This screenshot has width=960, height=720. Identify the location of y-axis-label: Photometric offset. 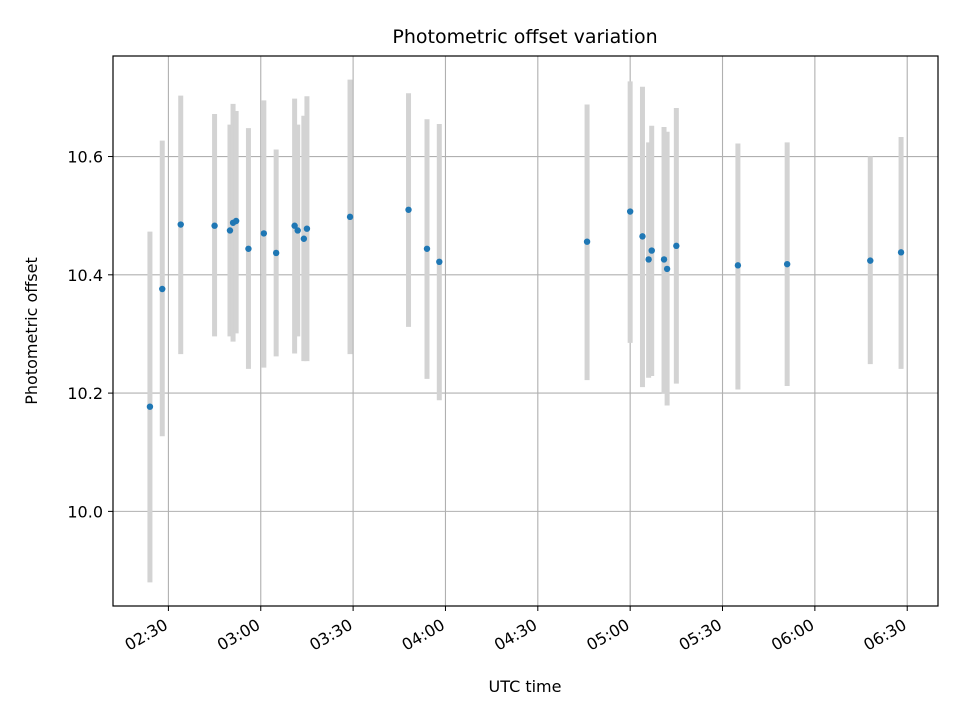
(31, 331).